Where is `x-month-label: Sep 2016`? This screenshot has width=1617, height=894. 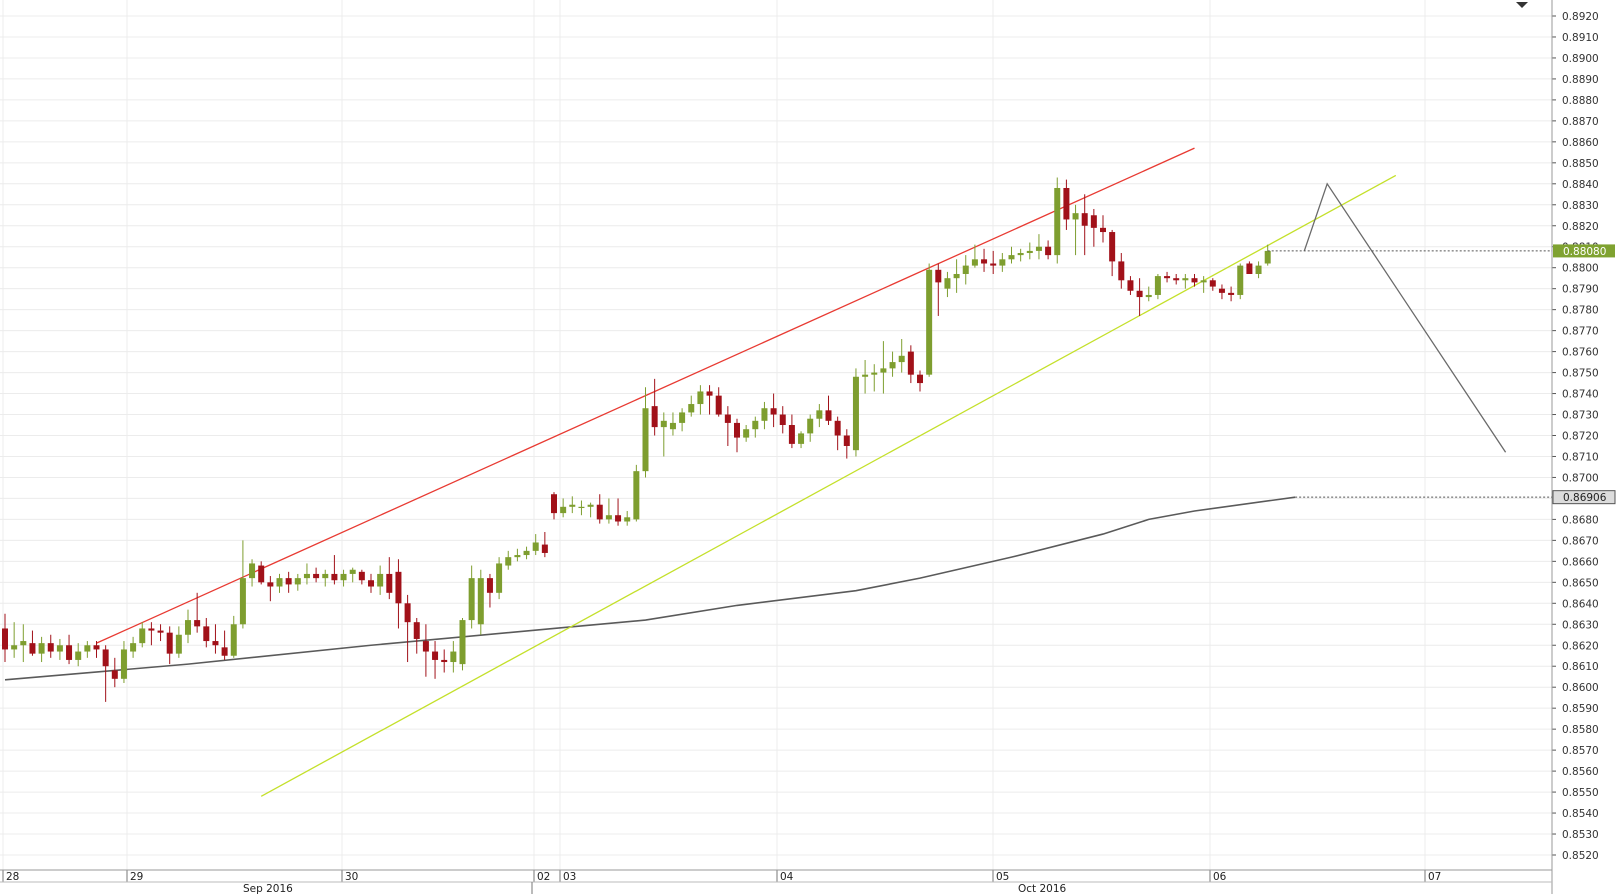
x-month-label: Sep 2016 is located at coordinates (268, 888).